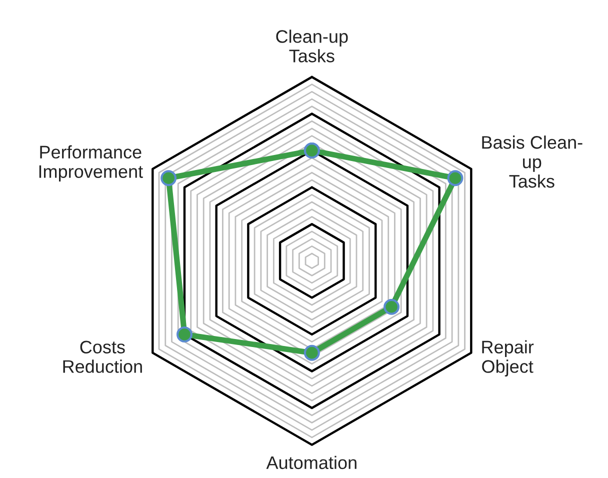  What do you see at coordinates (311, 463) in the screenshot?
I see `spoke-label: Automation` at bounding box center [311, 463].